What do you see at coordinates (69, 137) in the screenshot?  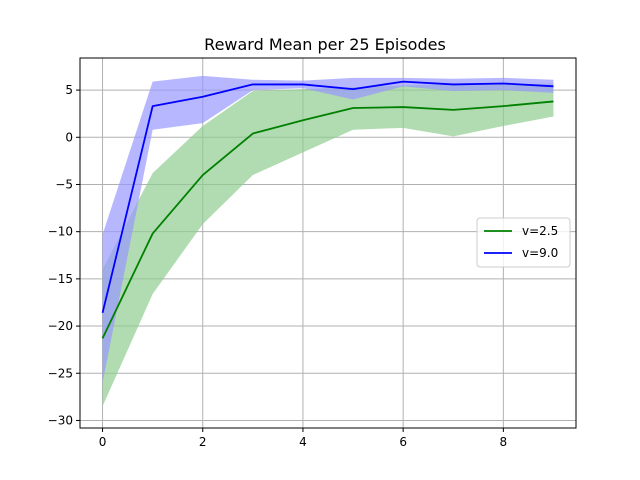 I see `y-tick-label: 0` at bounding box center [69, 137].